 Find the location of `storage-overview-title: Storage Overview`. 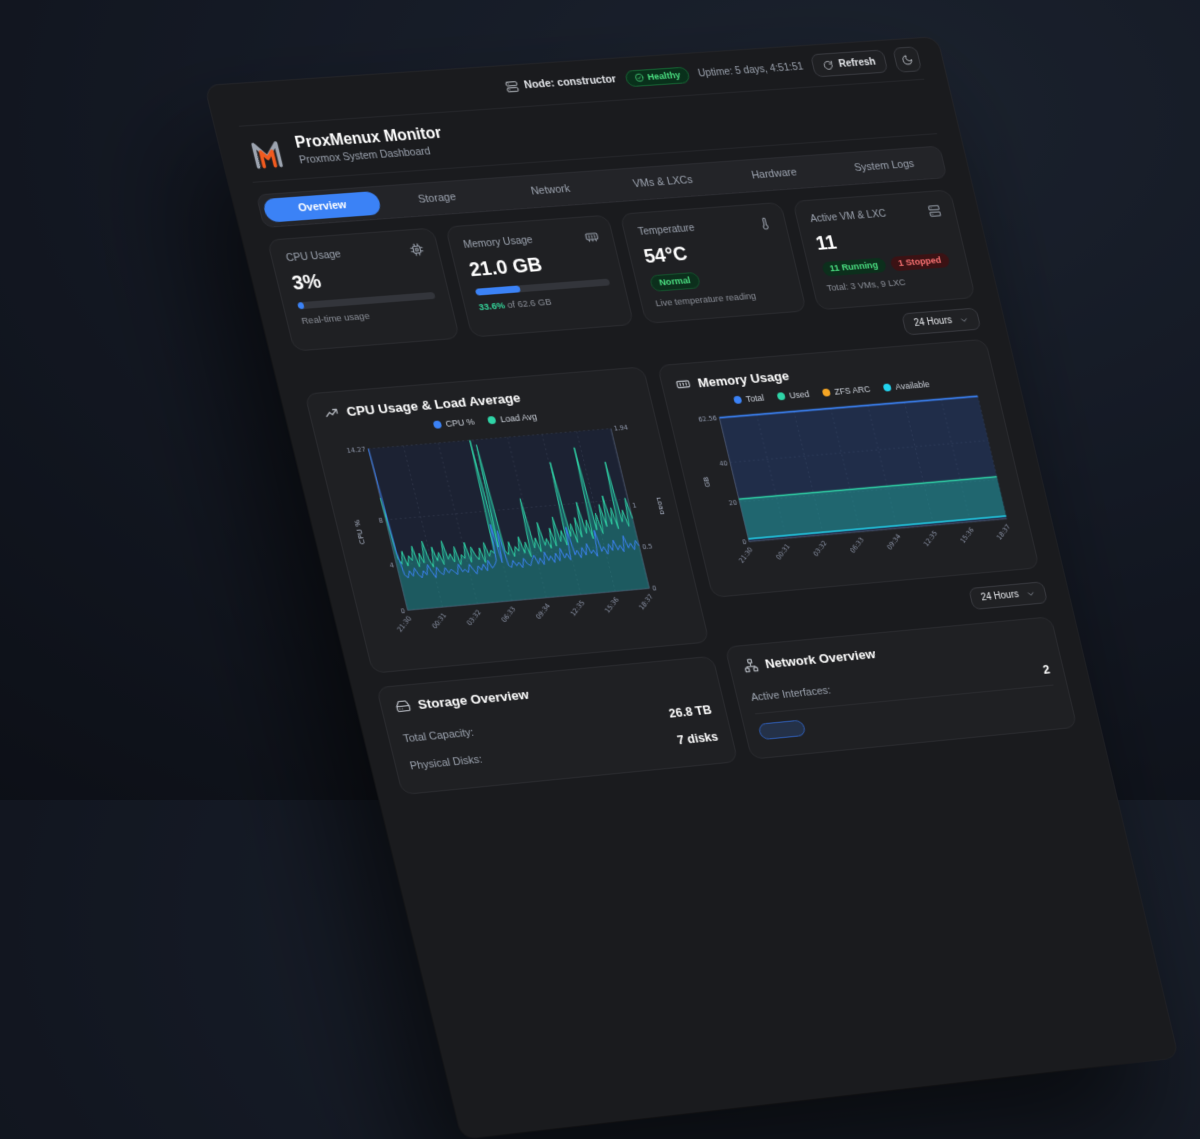

storage-overview-title: Storage Overview is located at coordinates (473, 699).